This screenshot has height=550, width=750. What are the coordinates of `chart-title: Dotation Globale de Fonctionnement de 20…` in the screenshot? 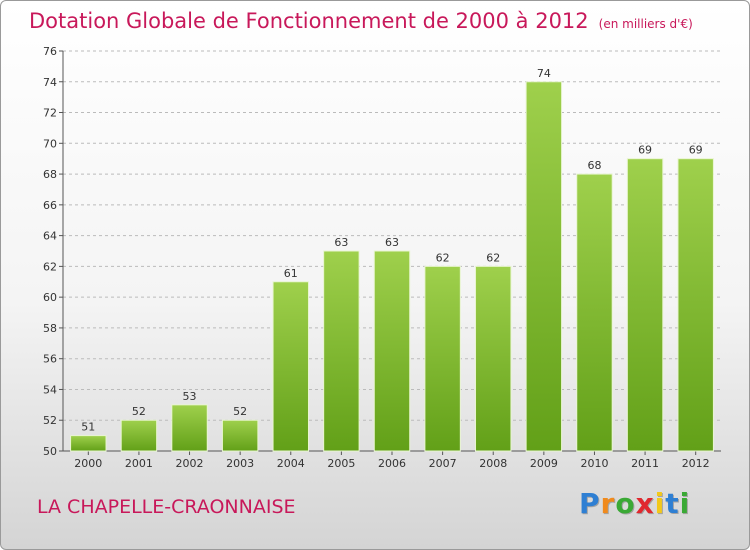 It's located at (361, 21).